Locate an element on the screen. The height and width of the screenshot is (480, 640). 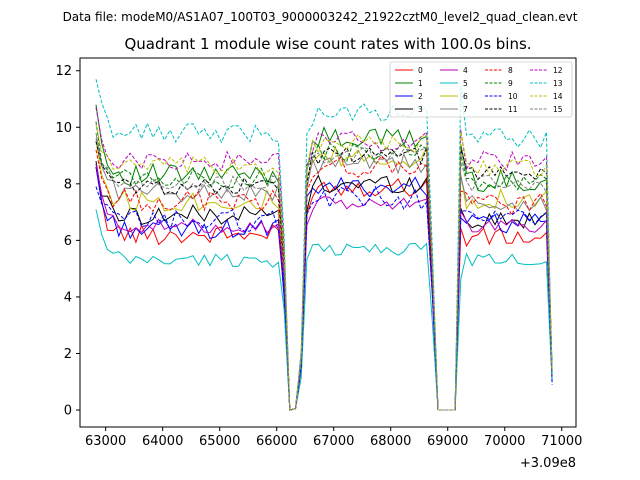
x-tick-label: 70000 is located at coordinates (504, 441).